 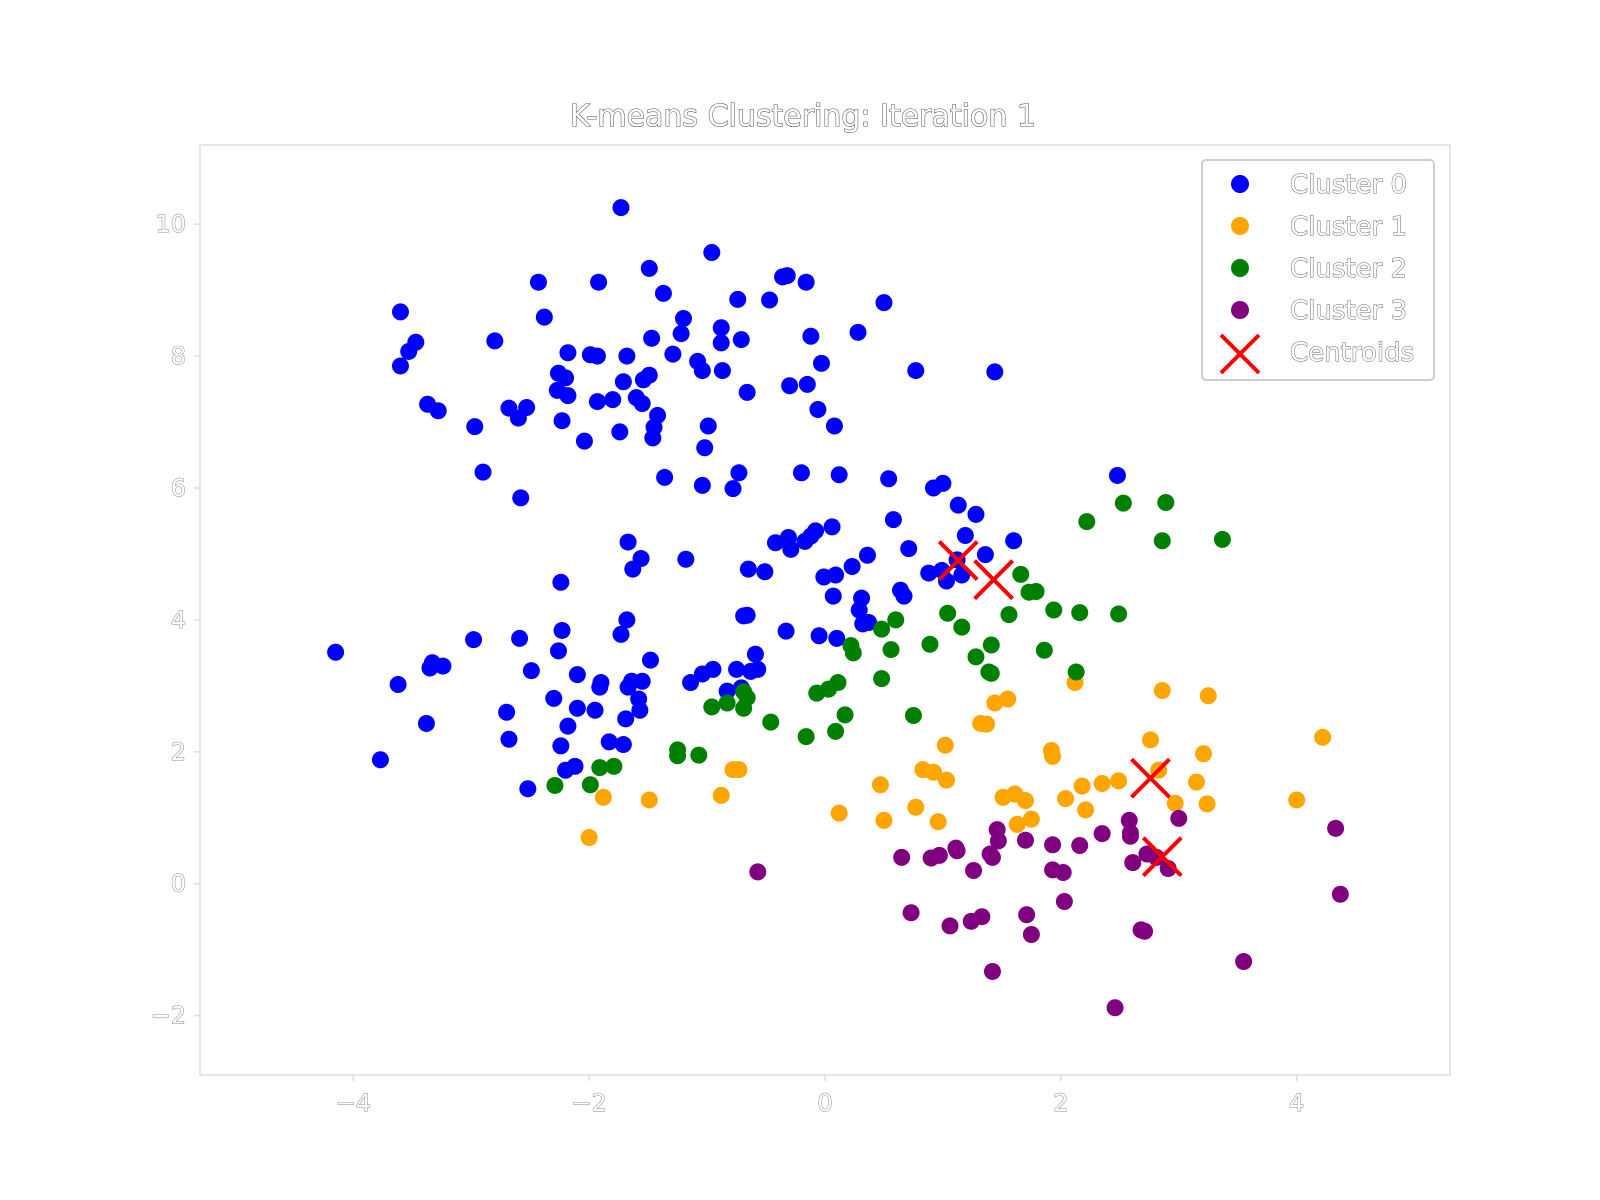 What do you see at coordinates (178, 620) in the screenshot?
I see `y-tick-label: 4` at bounding box center [178, 620].